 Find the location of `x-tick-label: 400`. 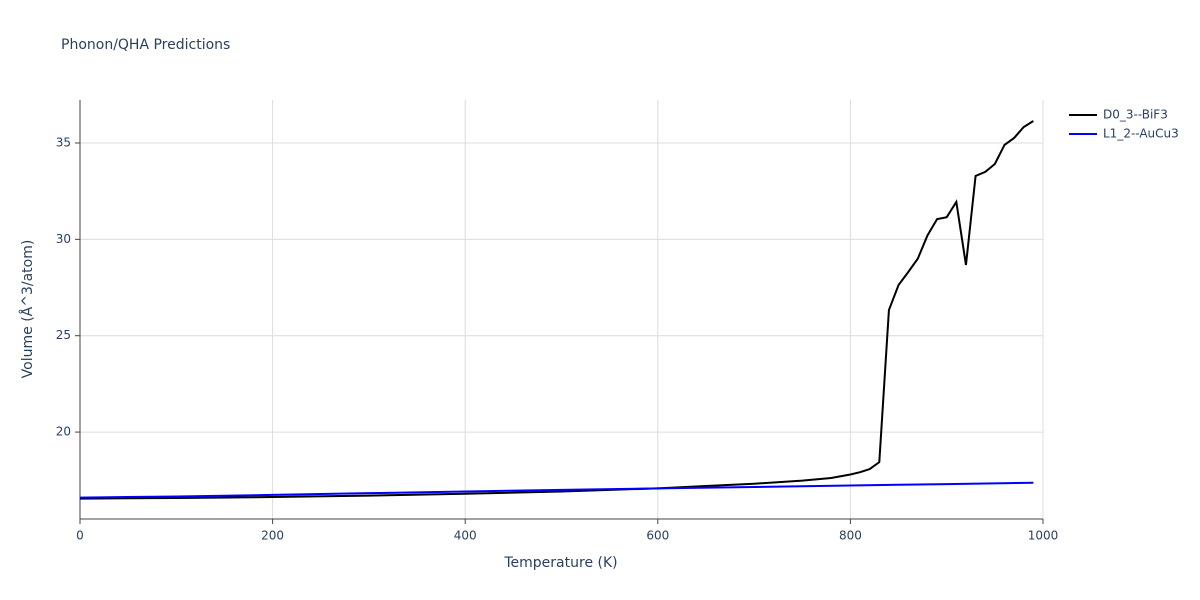

x-tick-label: 400 is located at coordinates (465, 536).